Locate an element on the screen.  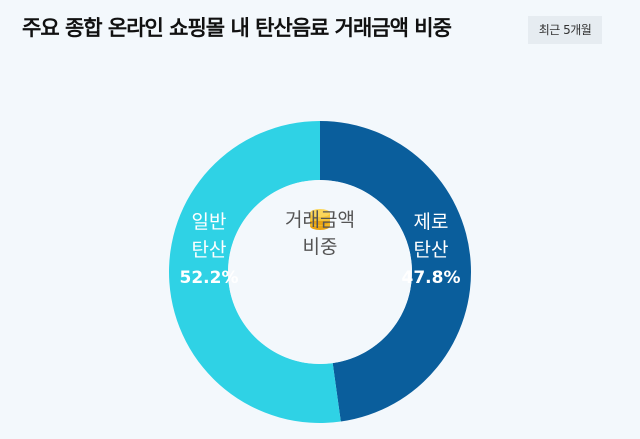
center-label-line: 거래금액 is located at coordinates (320, 220).